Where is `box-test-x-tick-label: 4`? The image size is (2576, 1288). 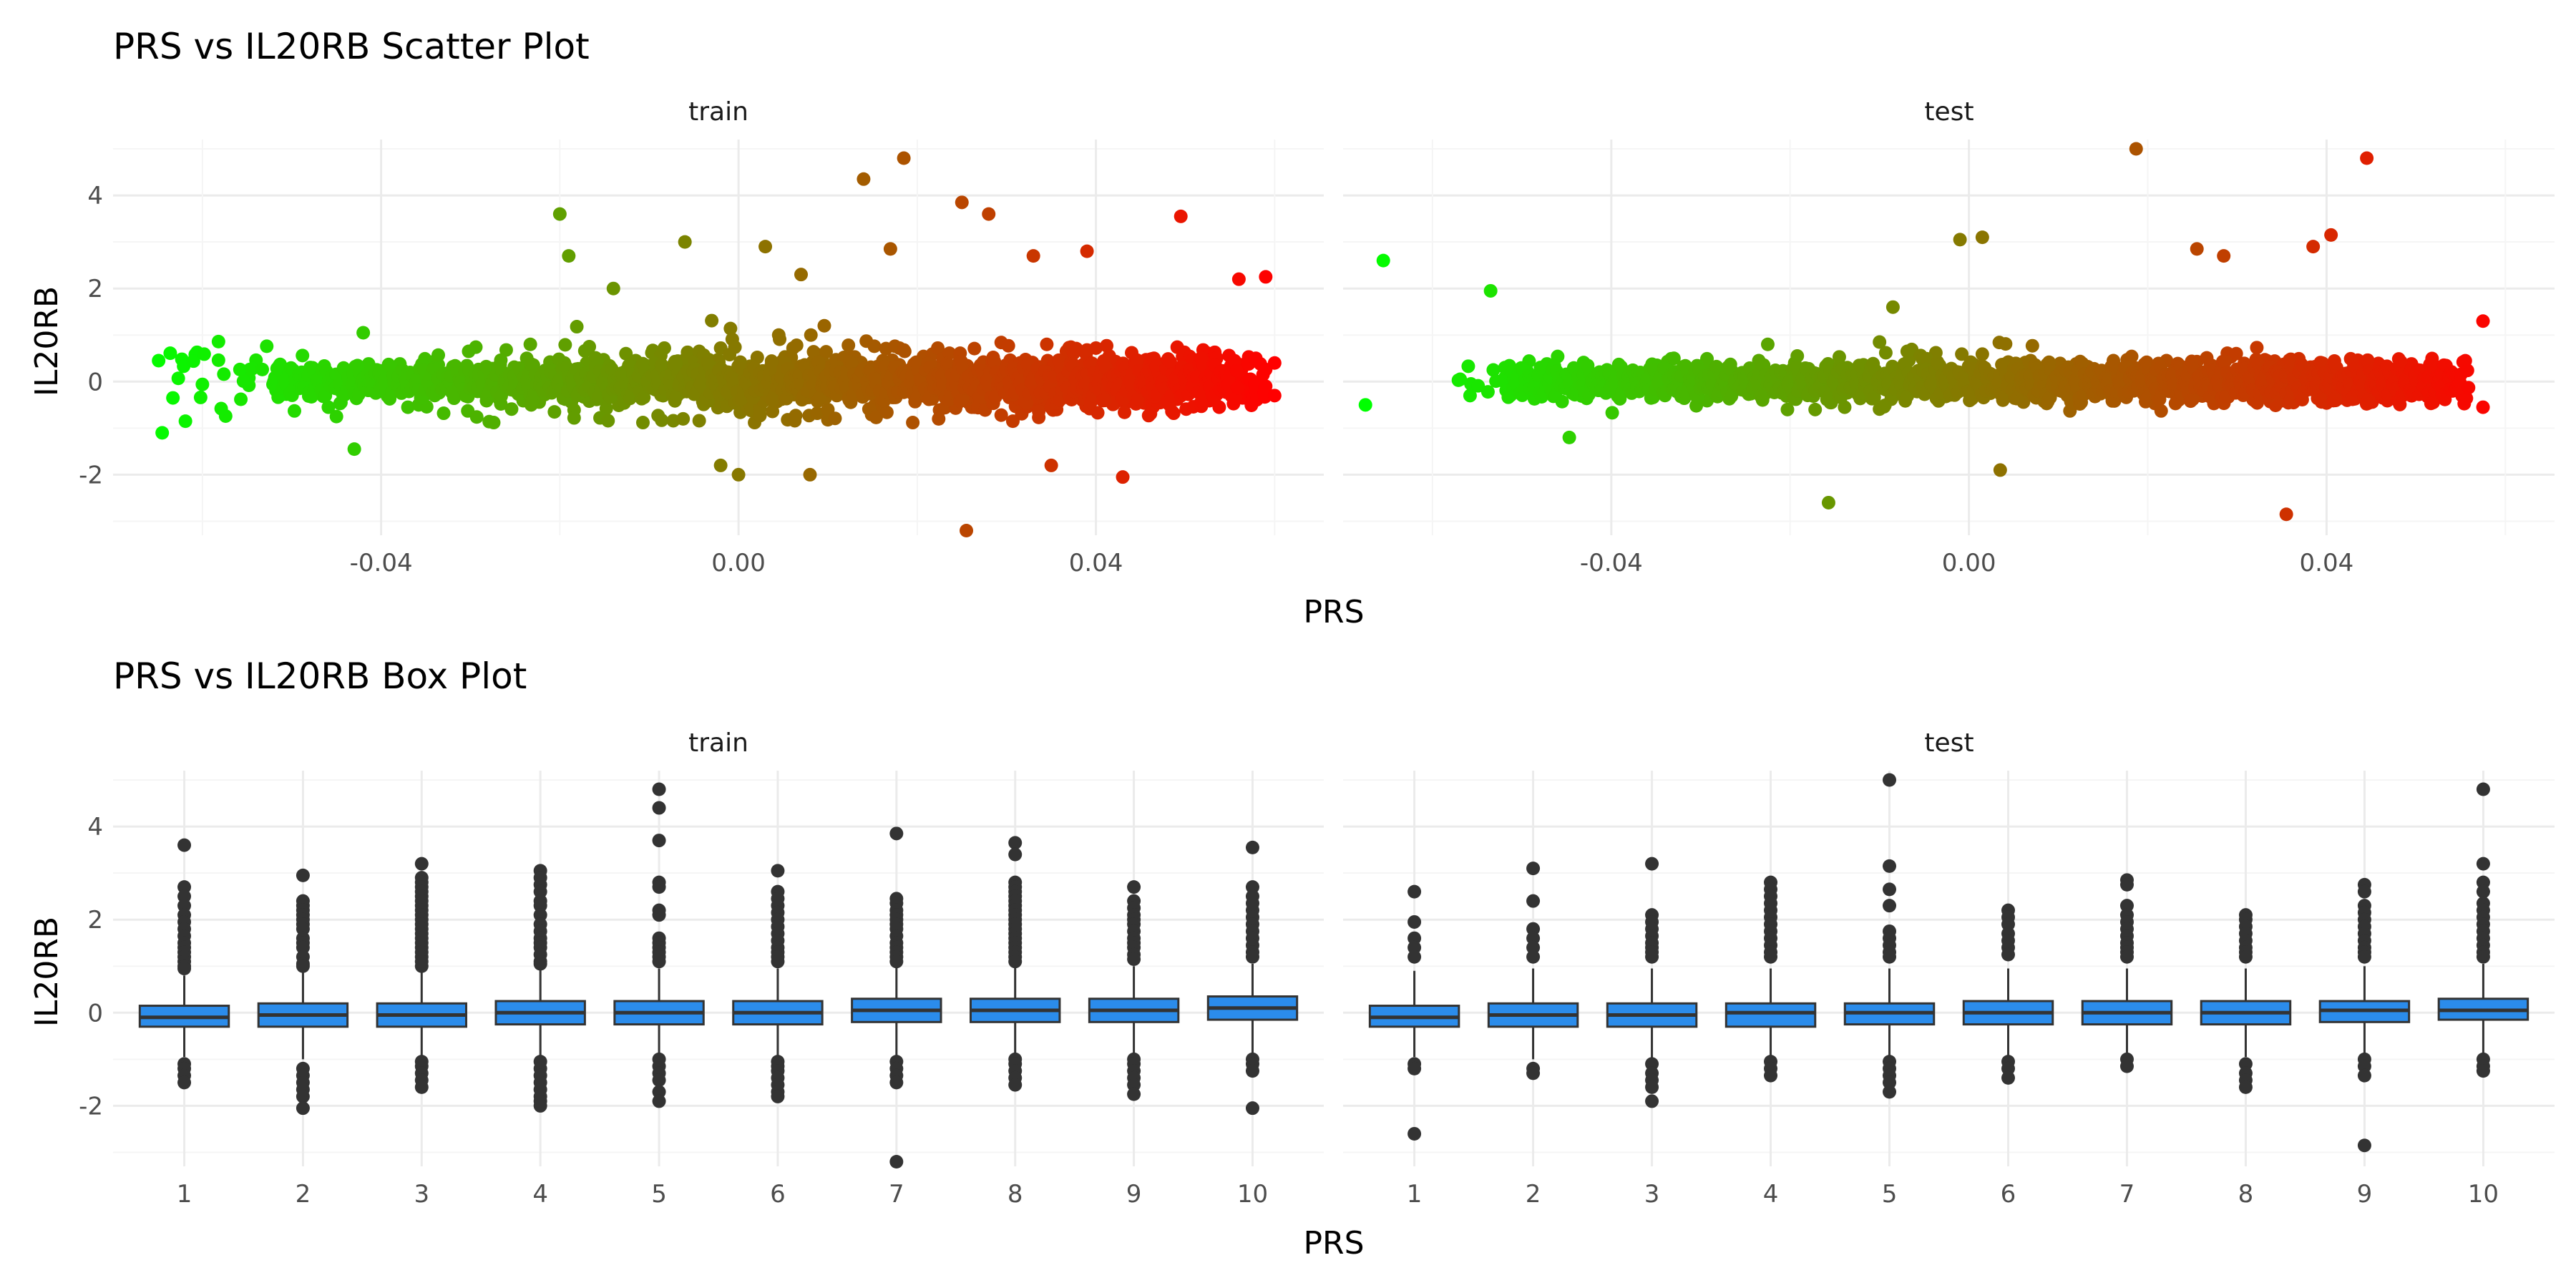 box-test-x-tick-label: 4 is located at coordinates (1771, 1194).